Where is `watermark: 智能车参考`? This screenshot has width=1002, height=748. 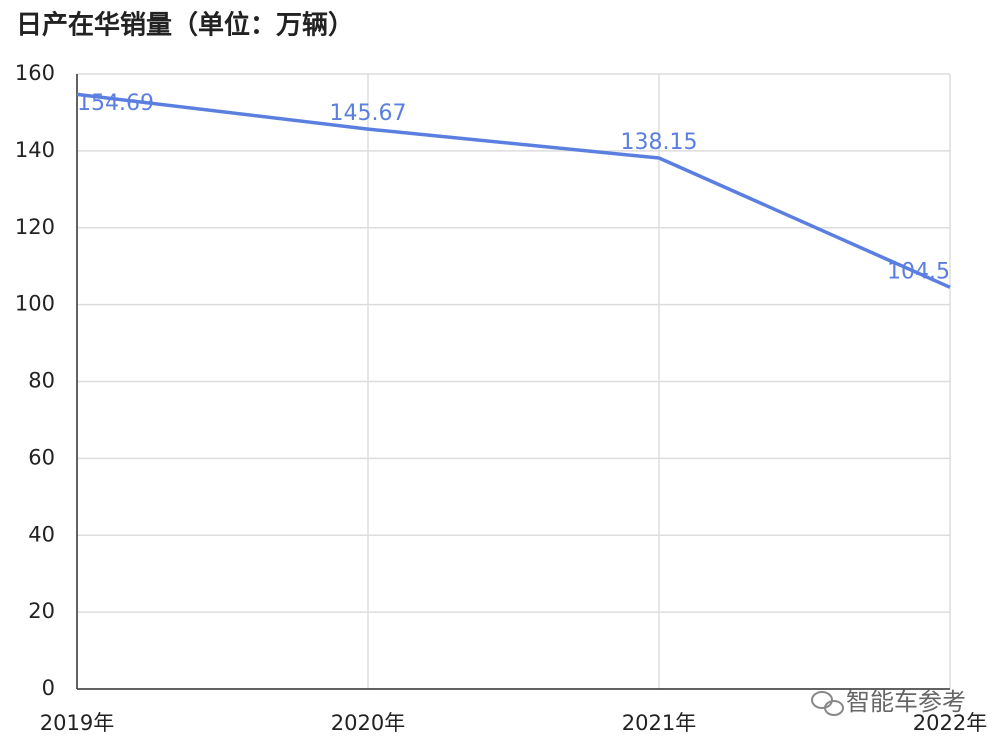
watermark: 智能车参考 is located at coordinates (906, 702).